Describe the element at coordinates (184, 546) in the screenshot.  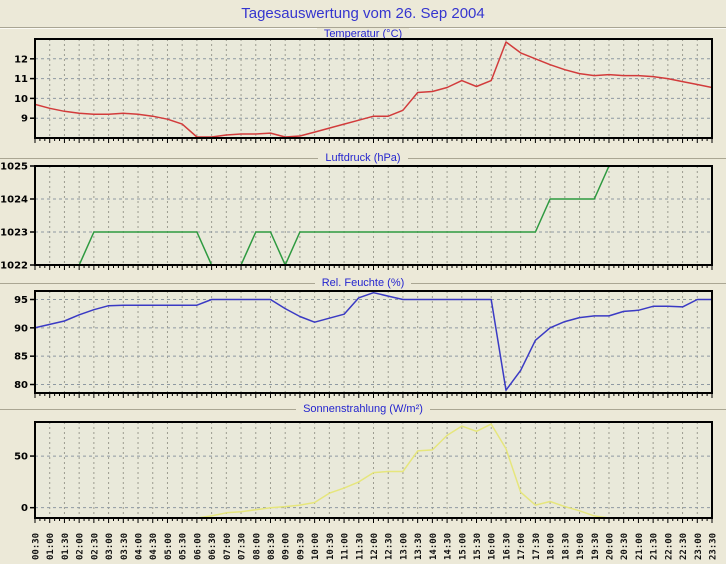
I see `x-tick-label: 05:30` at that location.